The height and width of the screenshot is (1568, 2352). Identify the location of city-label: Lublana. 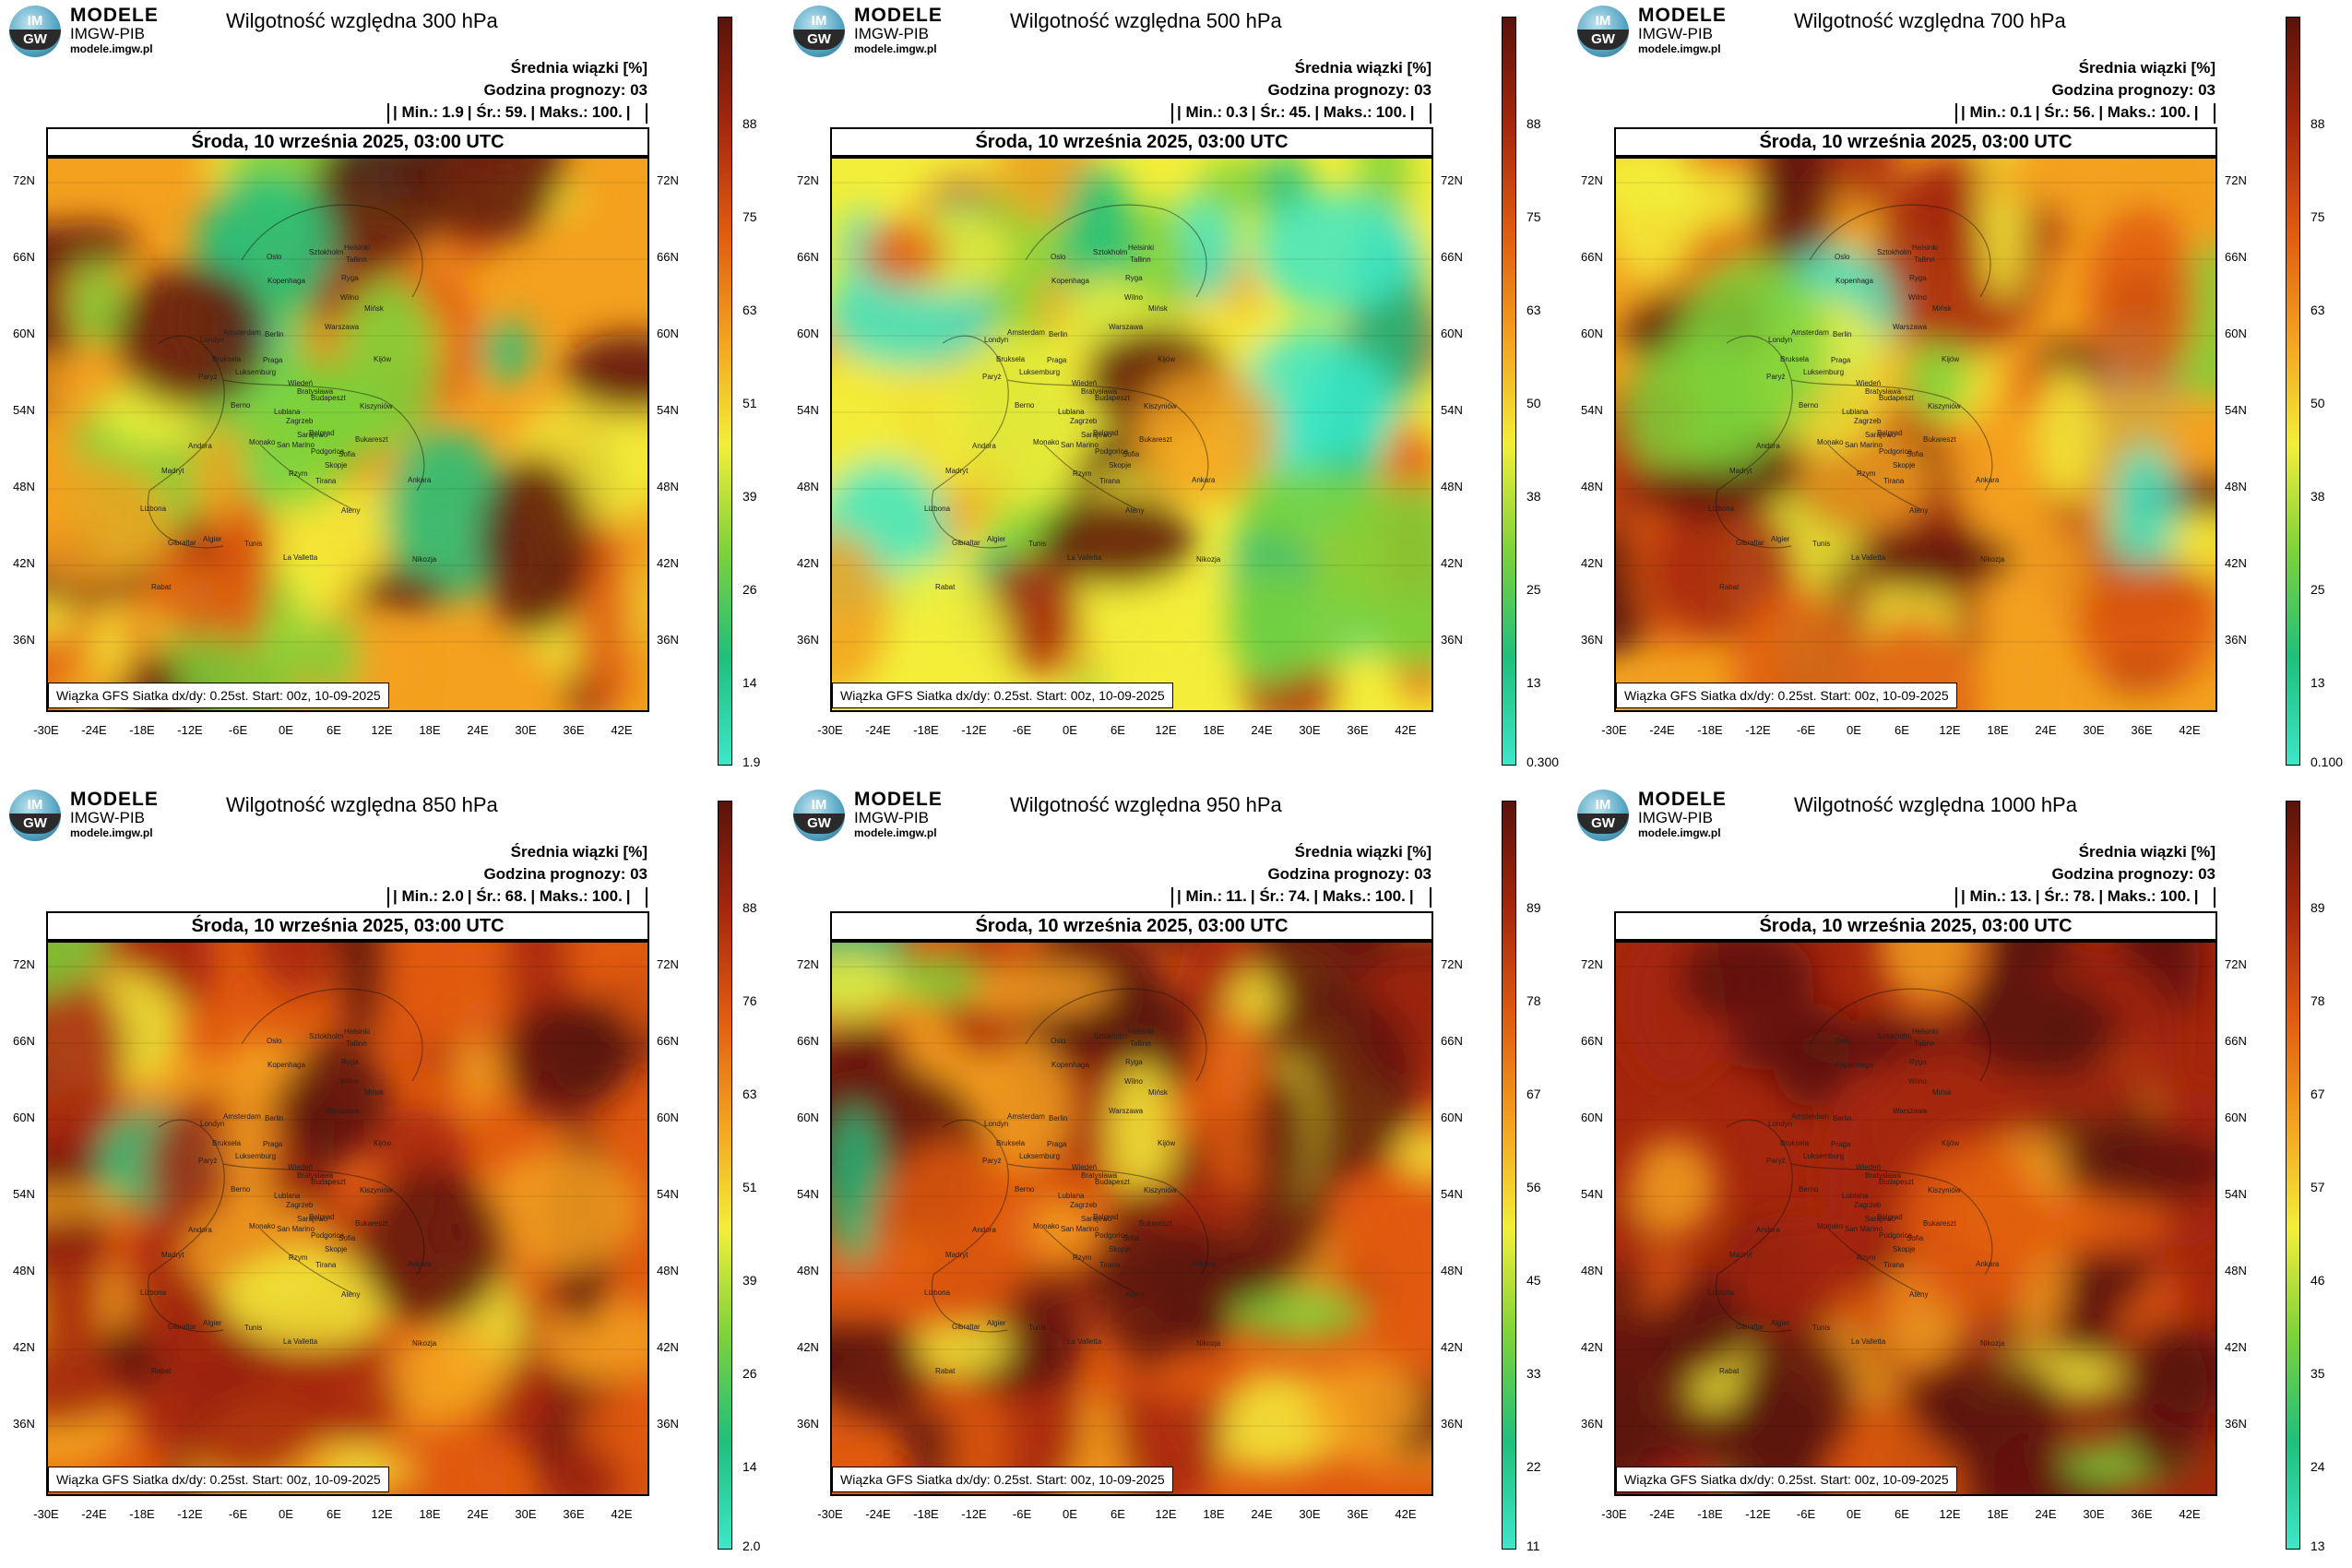
(1071, 1196).